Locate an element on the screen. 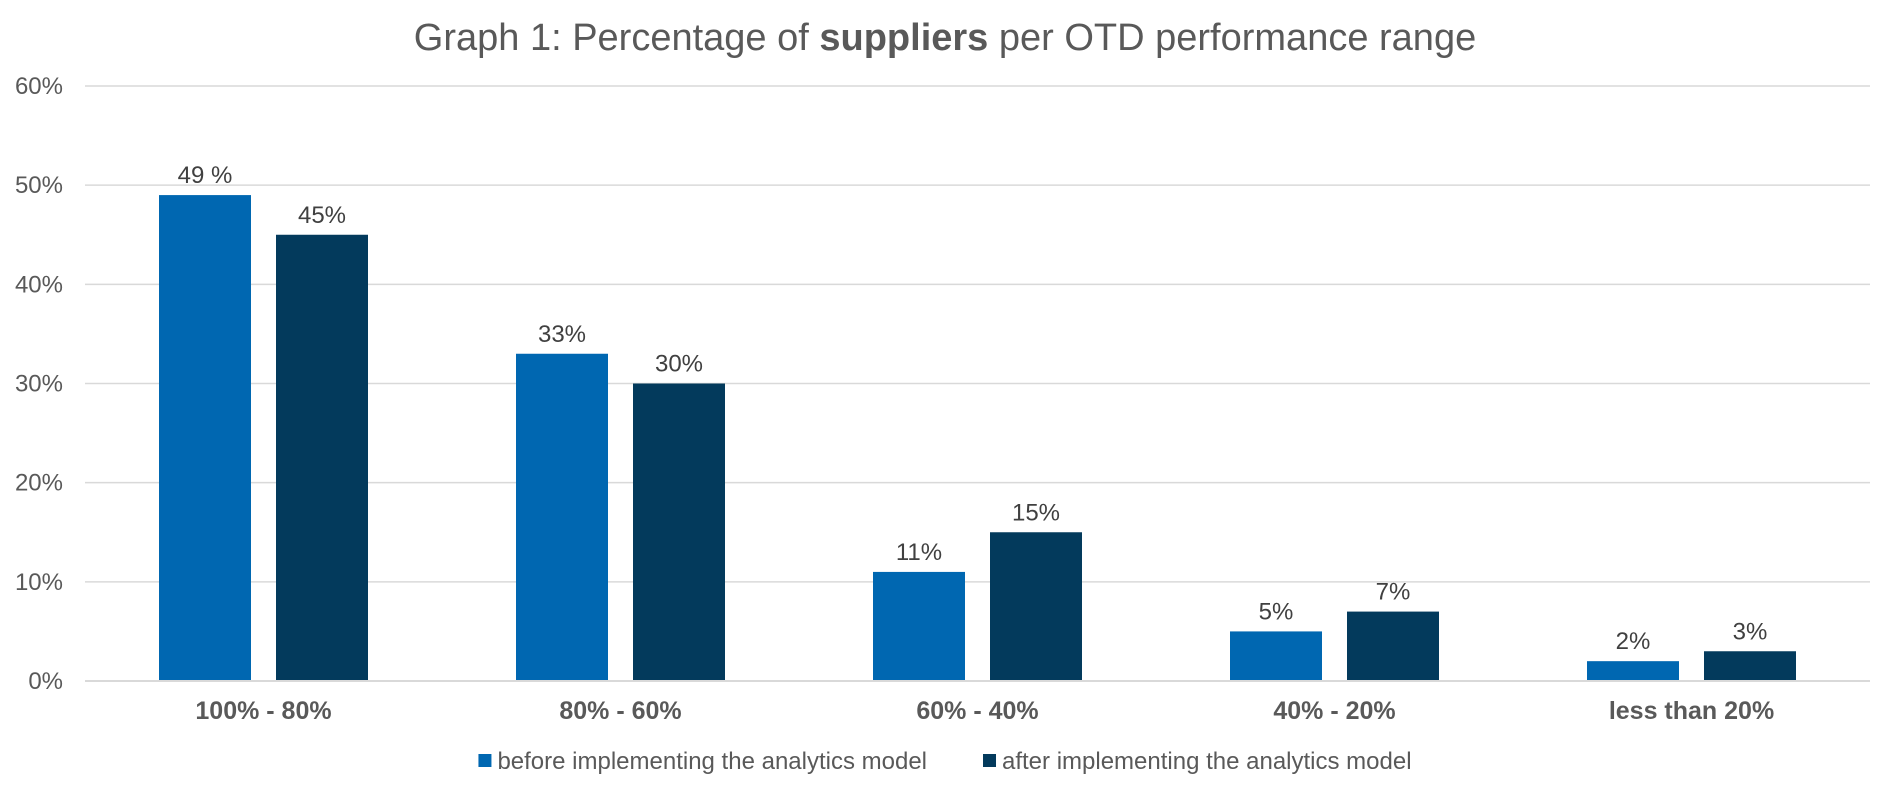 This screenshot has height=787, width=1891. data-label-after-0: 45% is located at coordinates (322, 215).